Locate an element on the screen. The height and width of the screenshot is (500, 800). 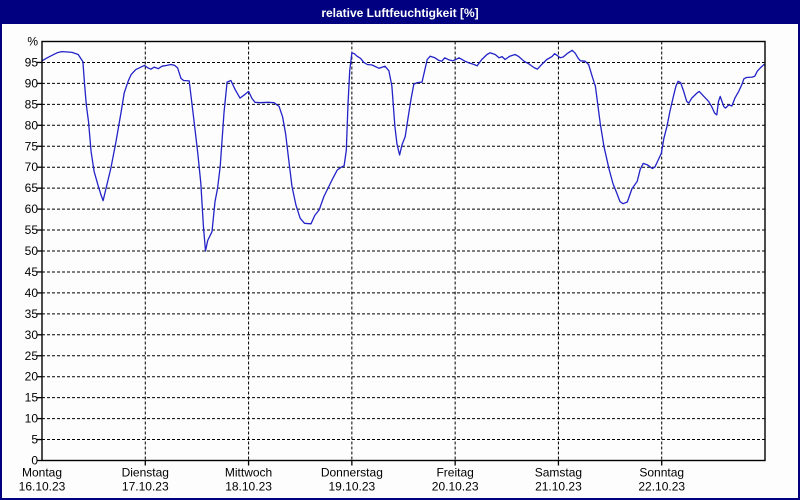
y-axis-tick-label: 40 is located at coordinates (32, 293).